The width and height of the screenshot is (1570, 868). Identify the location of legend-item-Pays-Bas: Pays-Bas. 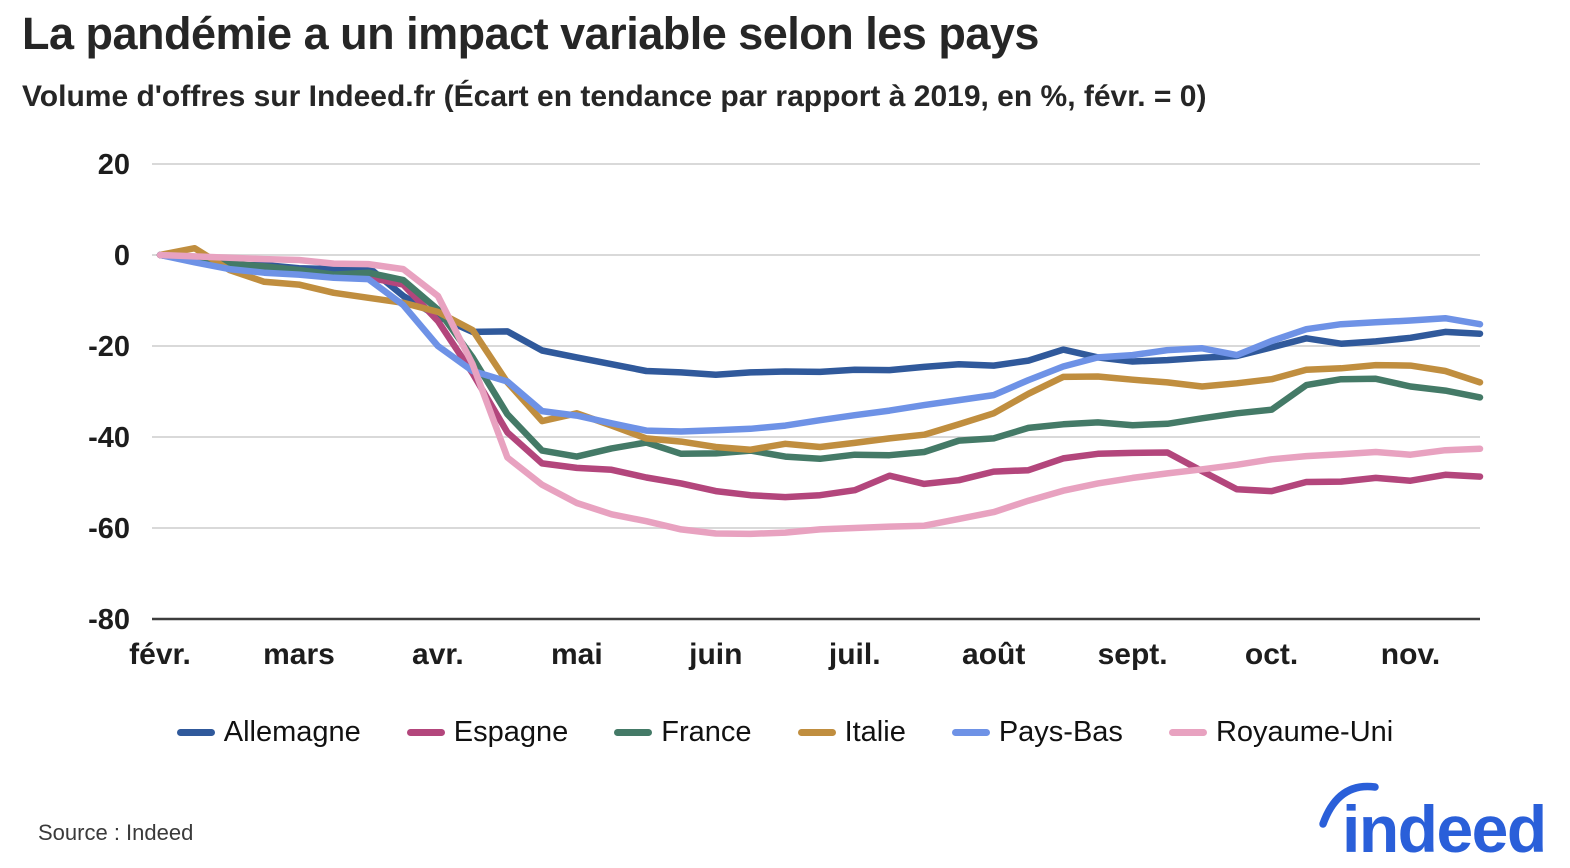
(1037, 732).